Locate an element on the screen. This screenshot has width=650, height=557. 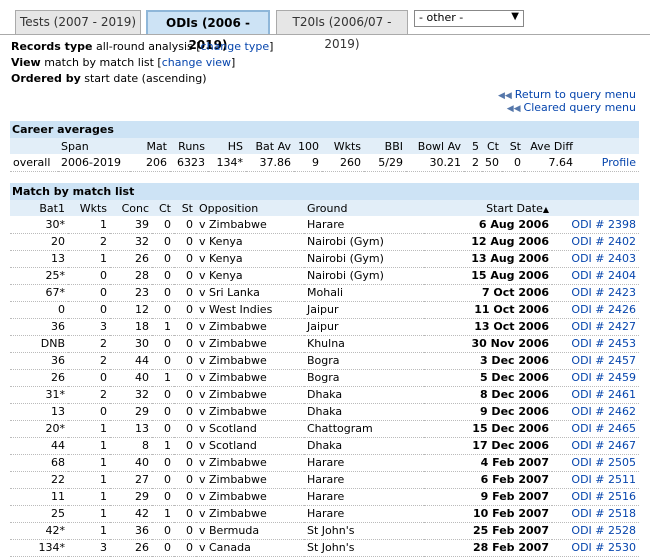
match-scorecard-link: ODI # 2398 is located at coordinates (603, 224).